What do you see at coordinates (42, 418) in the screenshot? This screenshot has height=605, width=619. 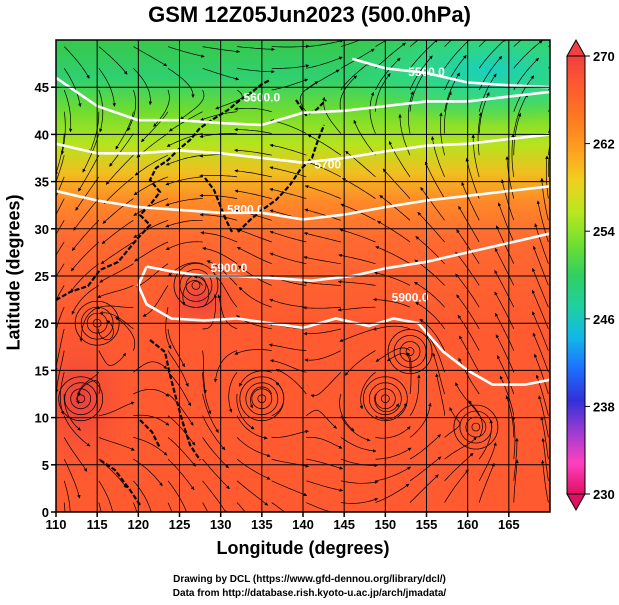 I see `y-tick-label: 10` at bounding box center [42, 418].